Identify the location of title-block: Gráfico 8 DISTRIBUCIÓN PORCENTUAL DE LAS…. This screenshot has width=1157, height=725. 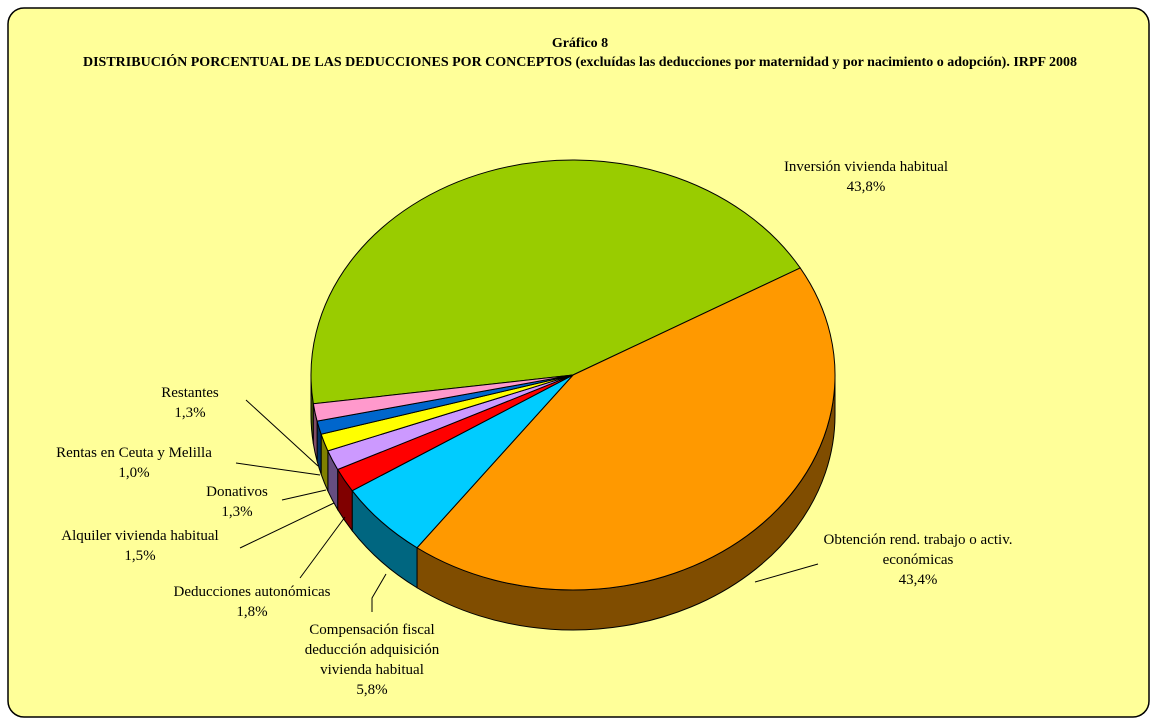
(580, 53).